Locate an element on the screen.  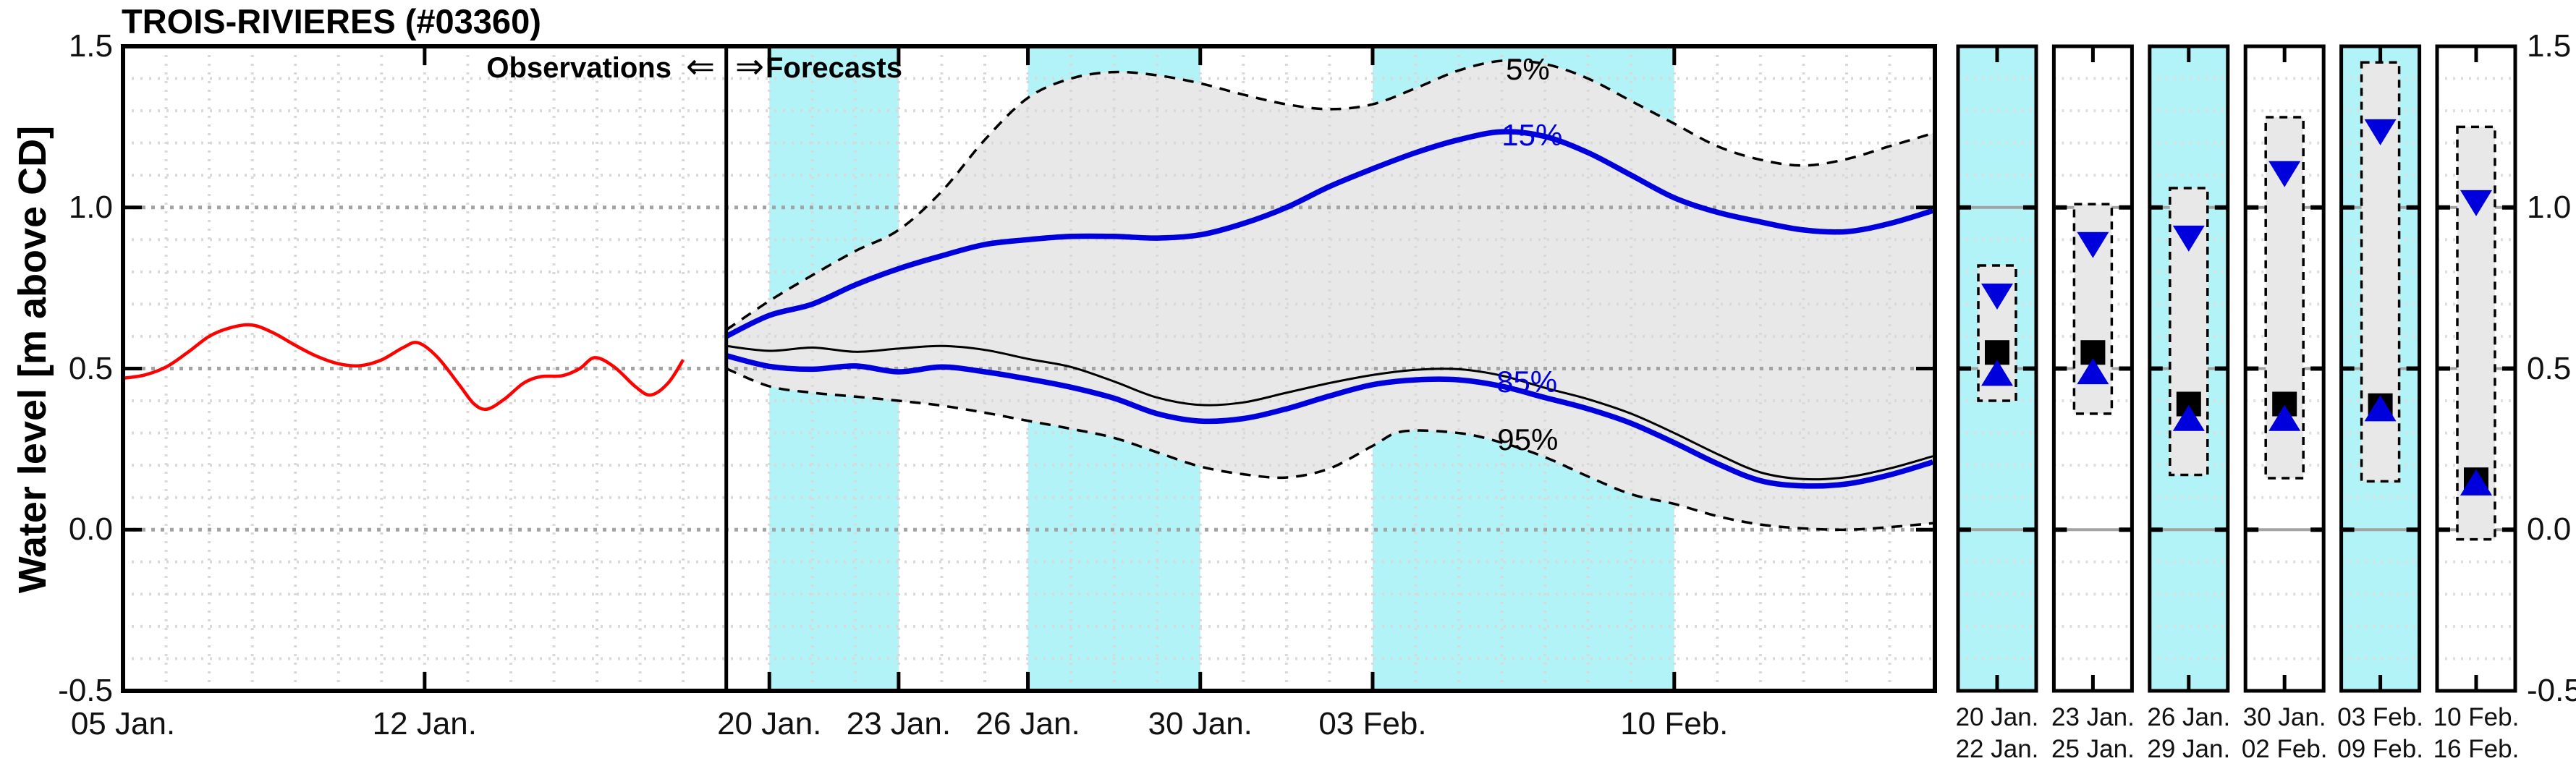
panel-start-date-label: 30 Jan. is located at coordinates (2284, 717).